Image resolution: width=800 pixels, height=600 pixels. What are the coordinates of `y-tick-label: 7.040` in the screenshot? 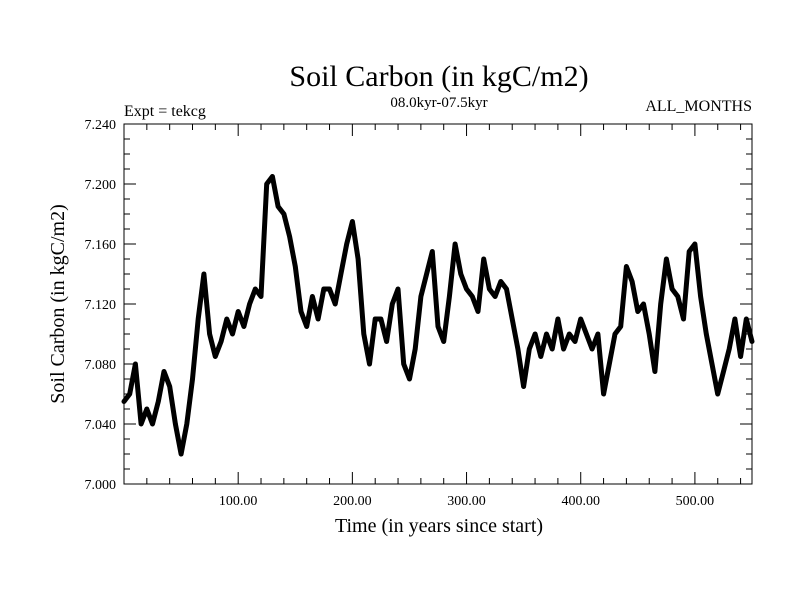 It's located at (101, 425).